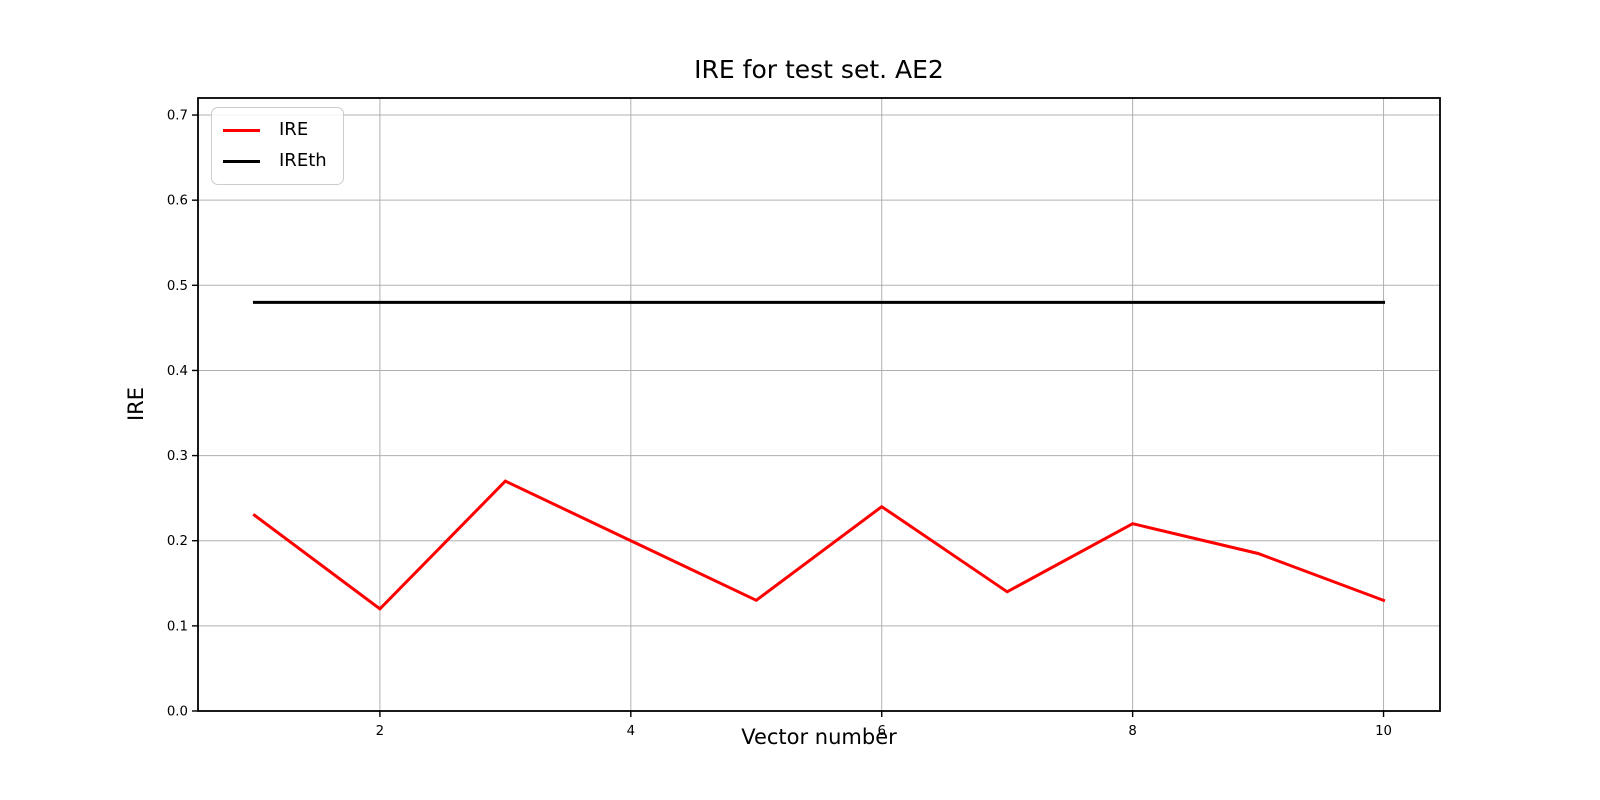  Describe the element at coordinates (177, 371) in the screenshot. I see `y-tick-label: 0.4` at that location.